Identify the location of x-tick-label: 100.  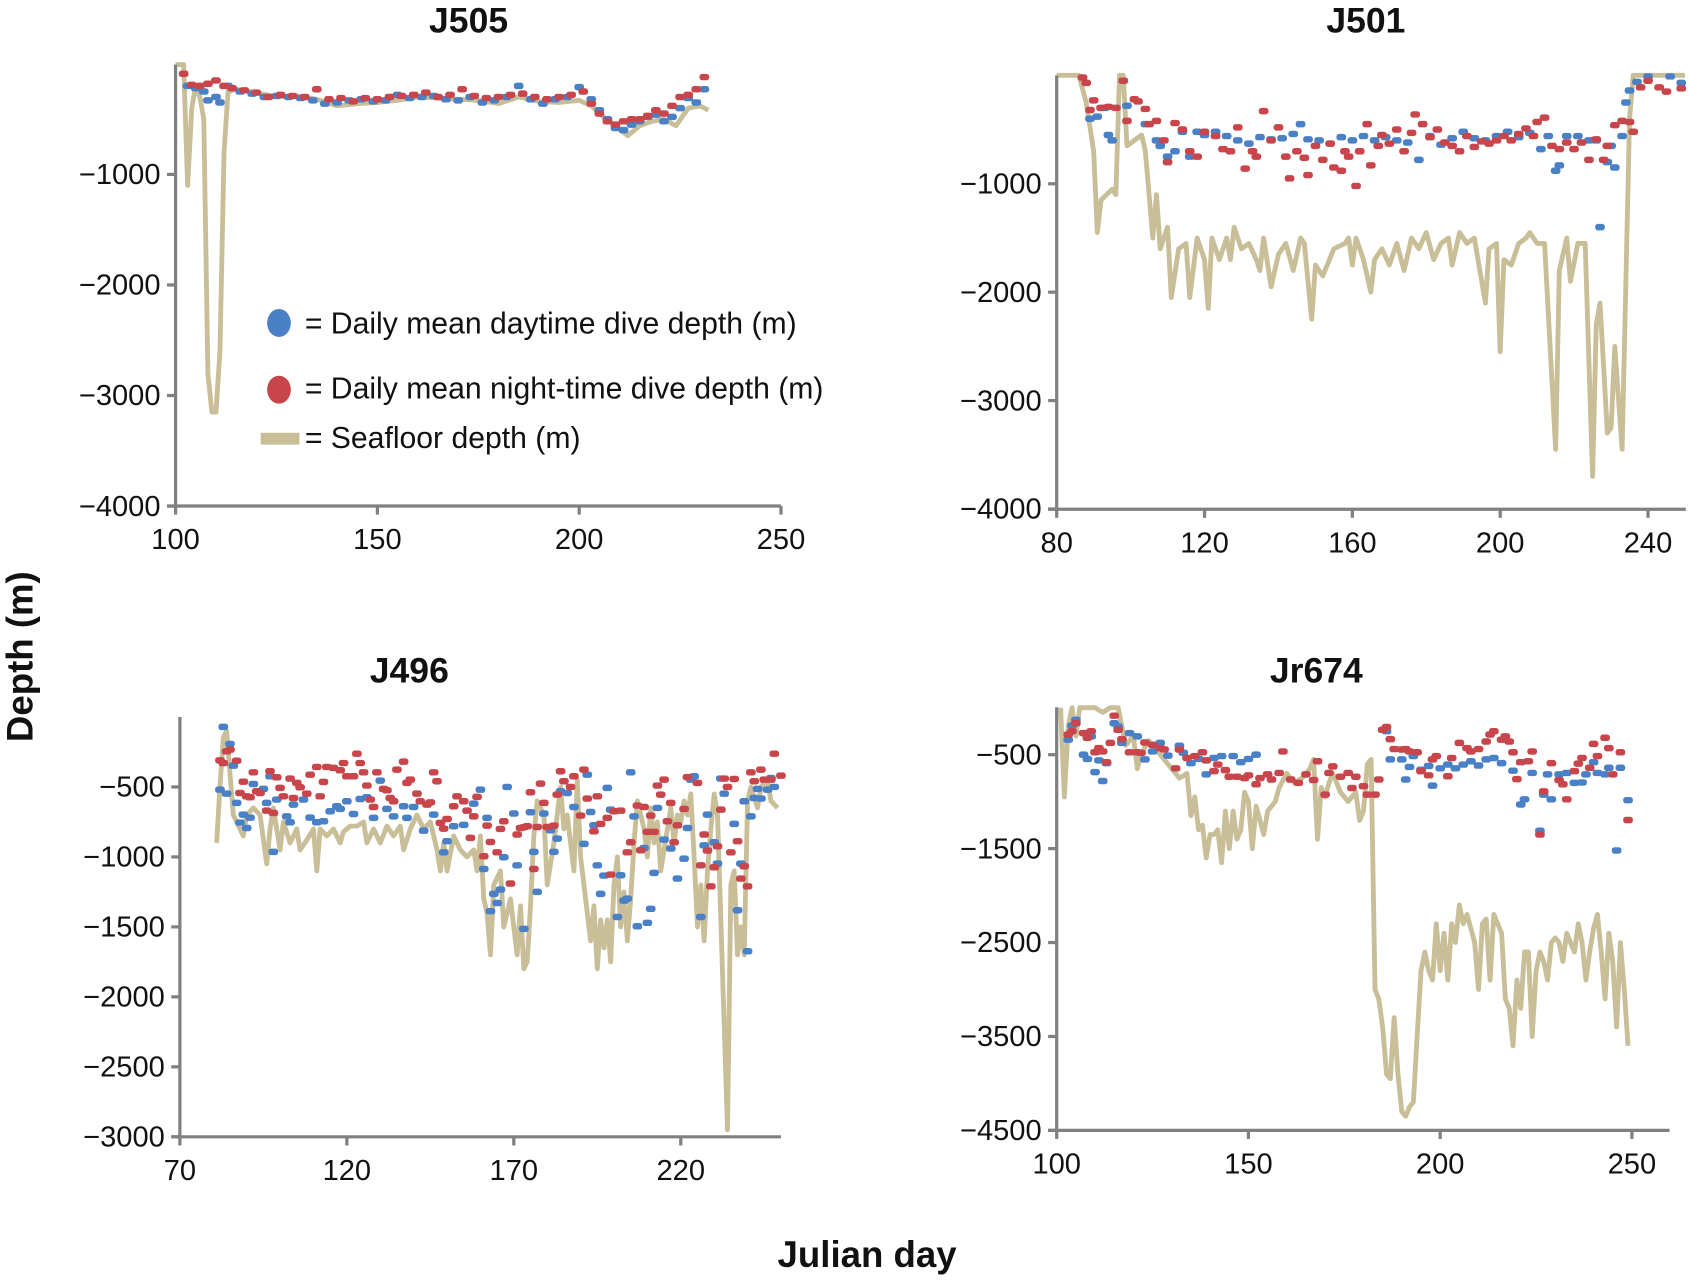
(1056, 1164).